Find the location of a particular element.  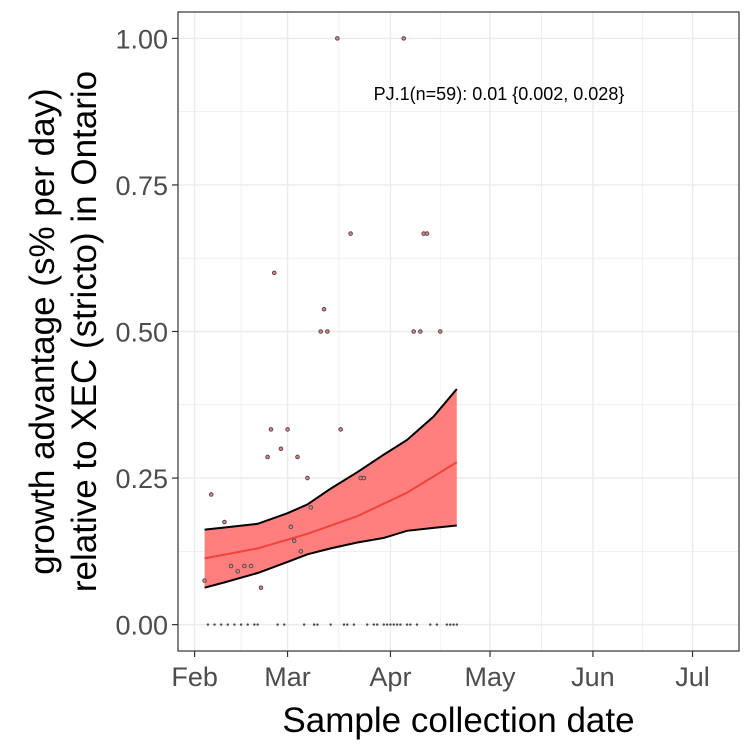

ribbon-upper-bound is located at coordinates (331, 459).